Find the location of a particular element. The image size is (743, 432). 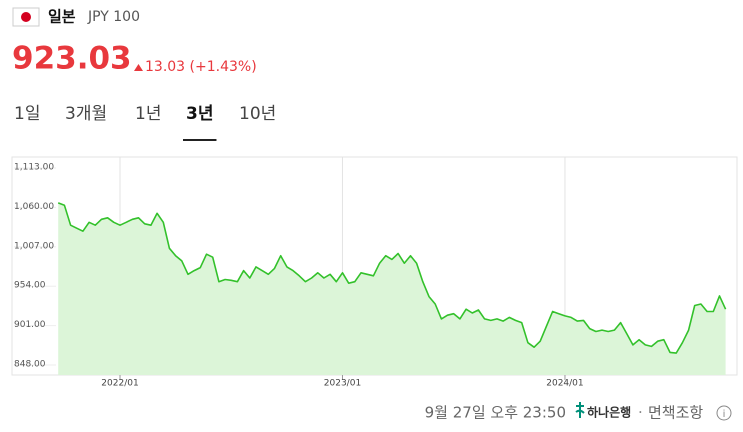

tab: 3개월 is located at coordinates (86, 114).